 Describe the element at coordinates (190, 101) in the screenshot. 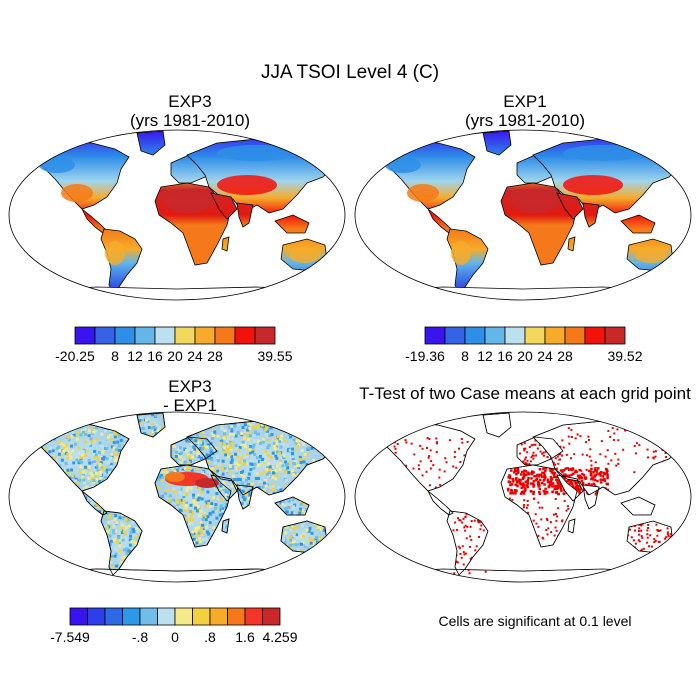

I see `panel-title-exp3-line1: EXP3` at that location.